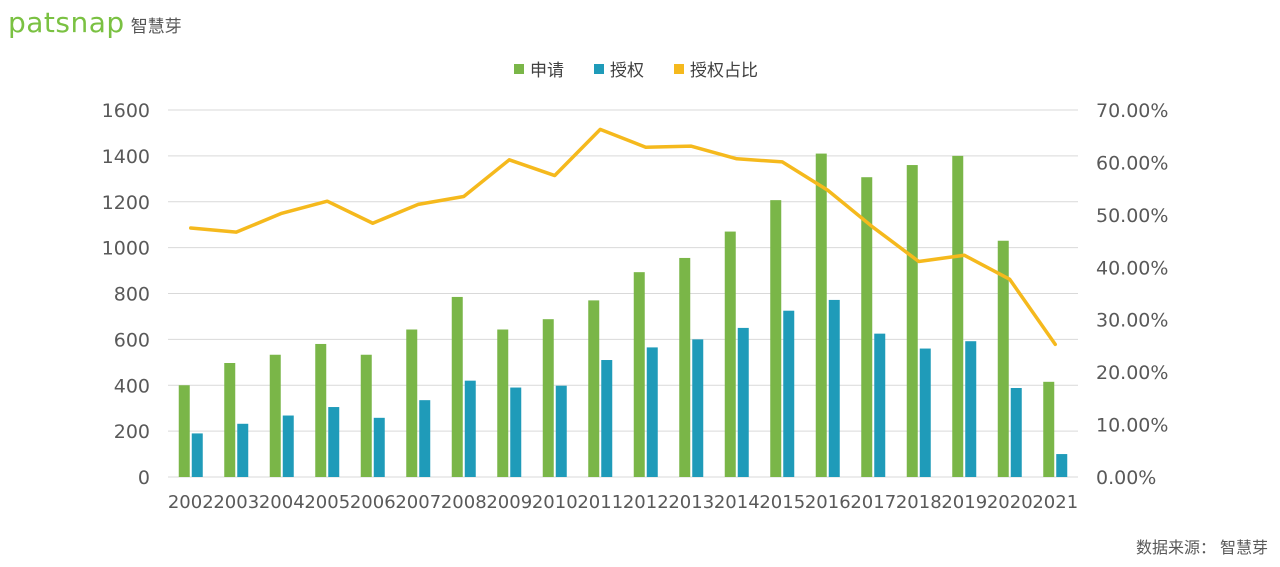 The image size is (1280, 567). I want to click on left-axis-tick: 1400, so click(126, 157).